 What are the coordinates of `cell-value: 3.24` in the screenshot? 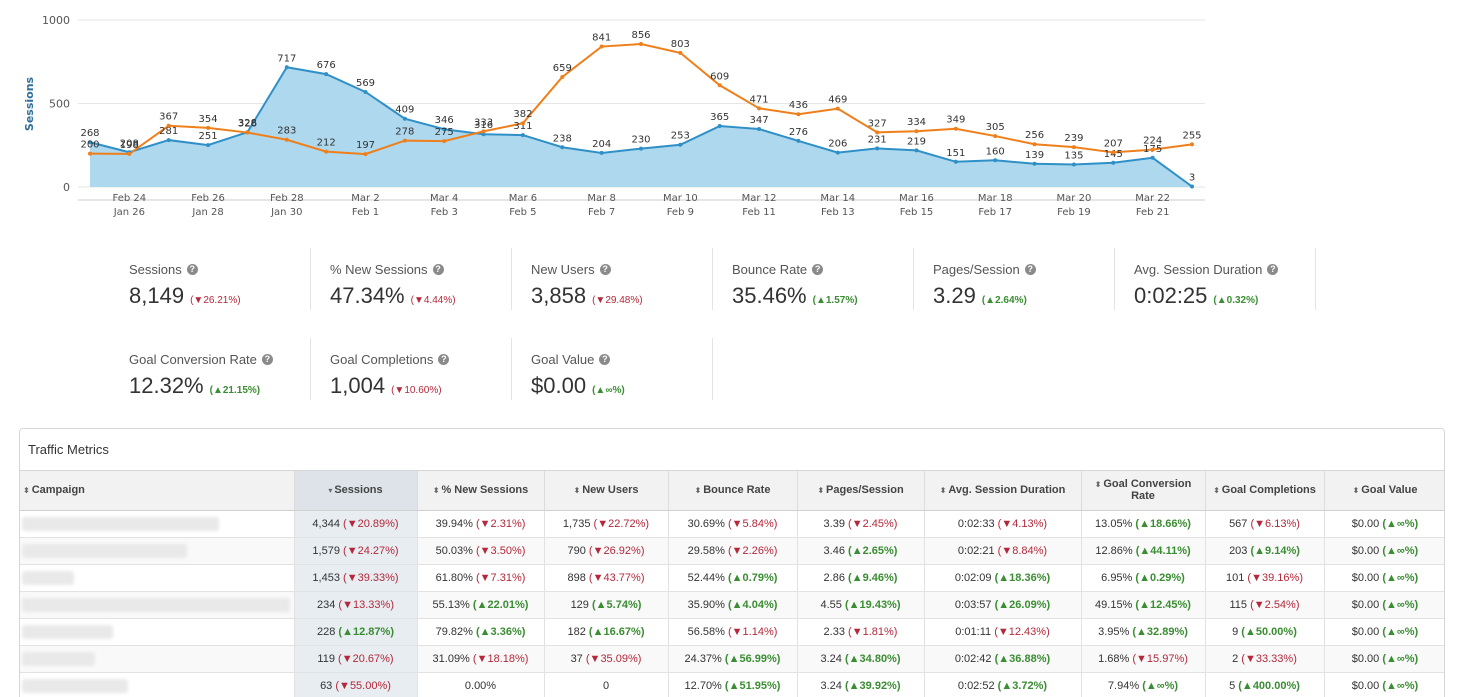 It's located at (831, 685).